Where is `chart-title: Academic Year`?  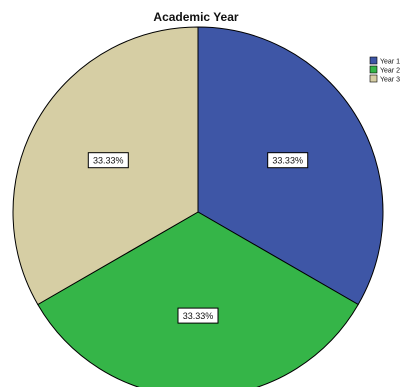 chart-title: Academic Year is located at coordinates (196, 17).